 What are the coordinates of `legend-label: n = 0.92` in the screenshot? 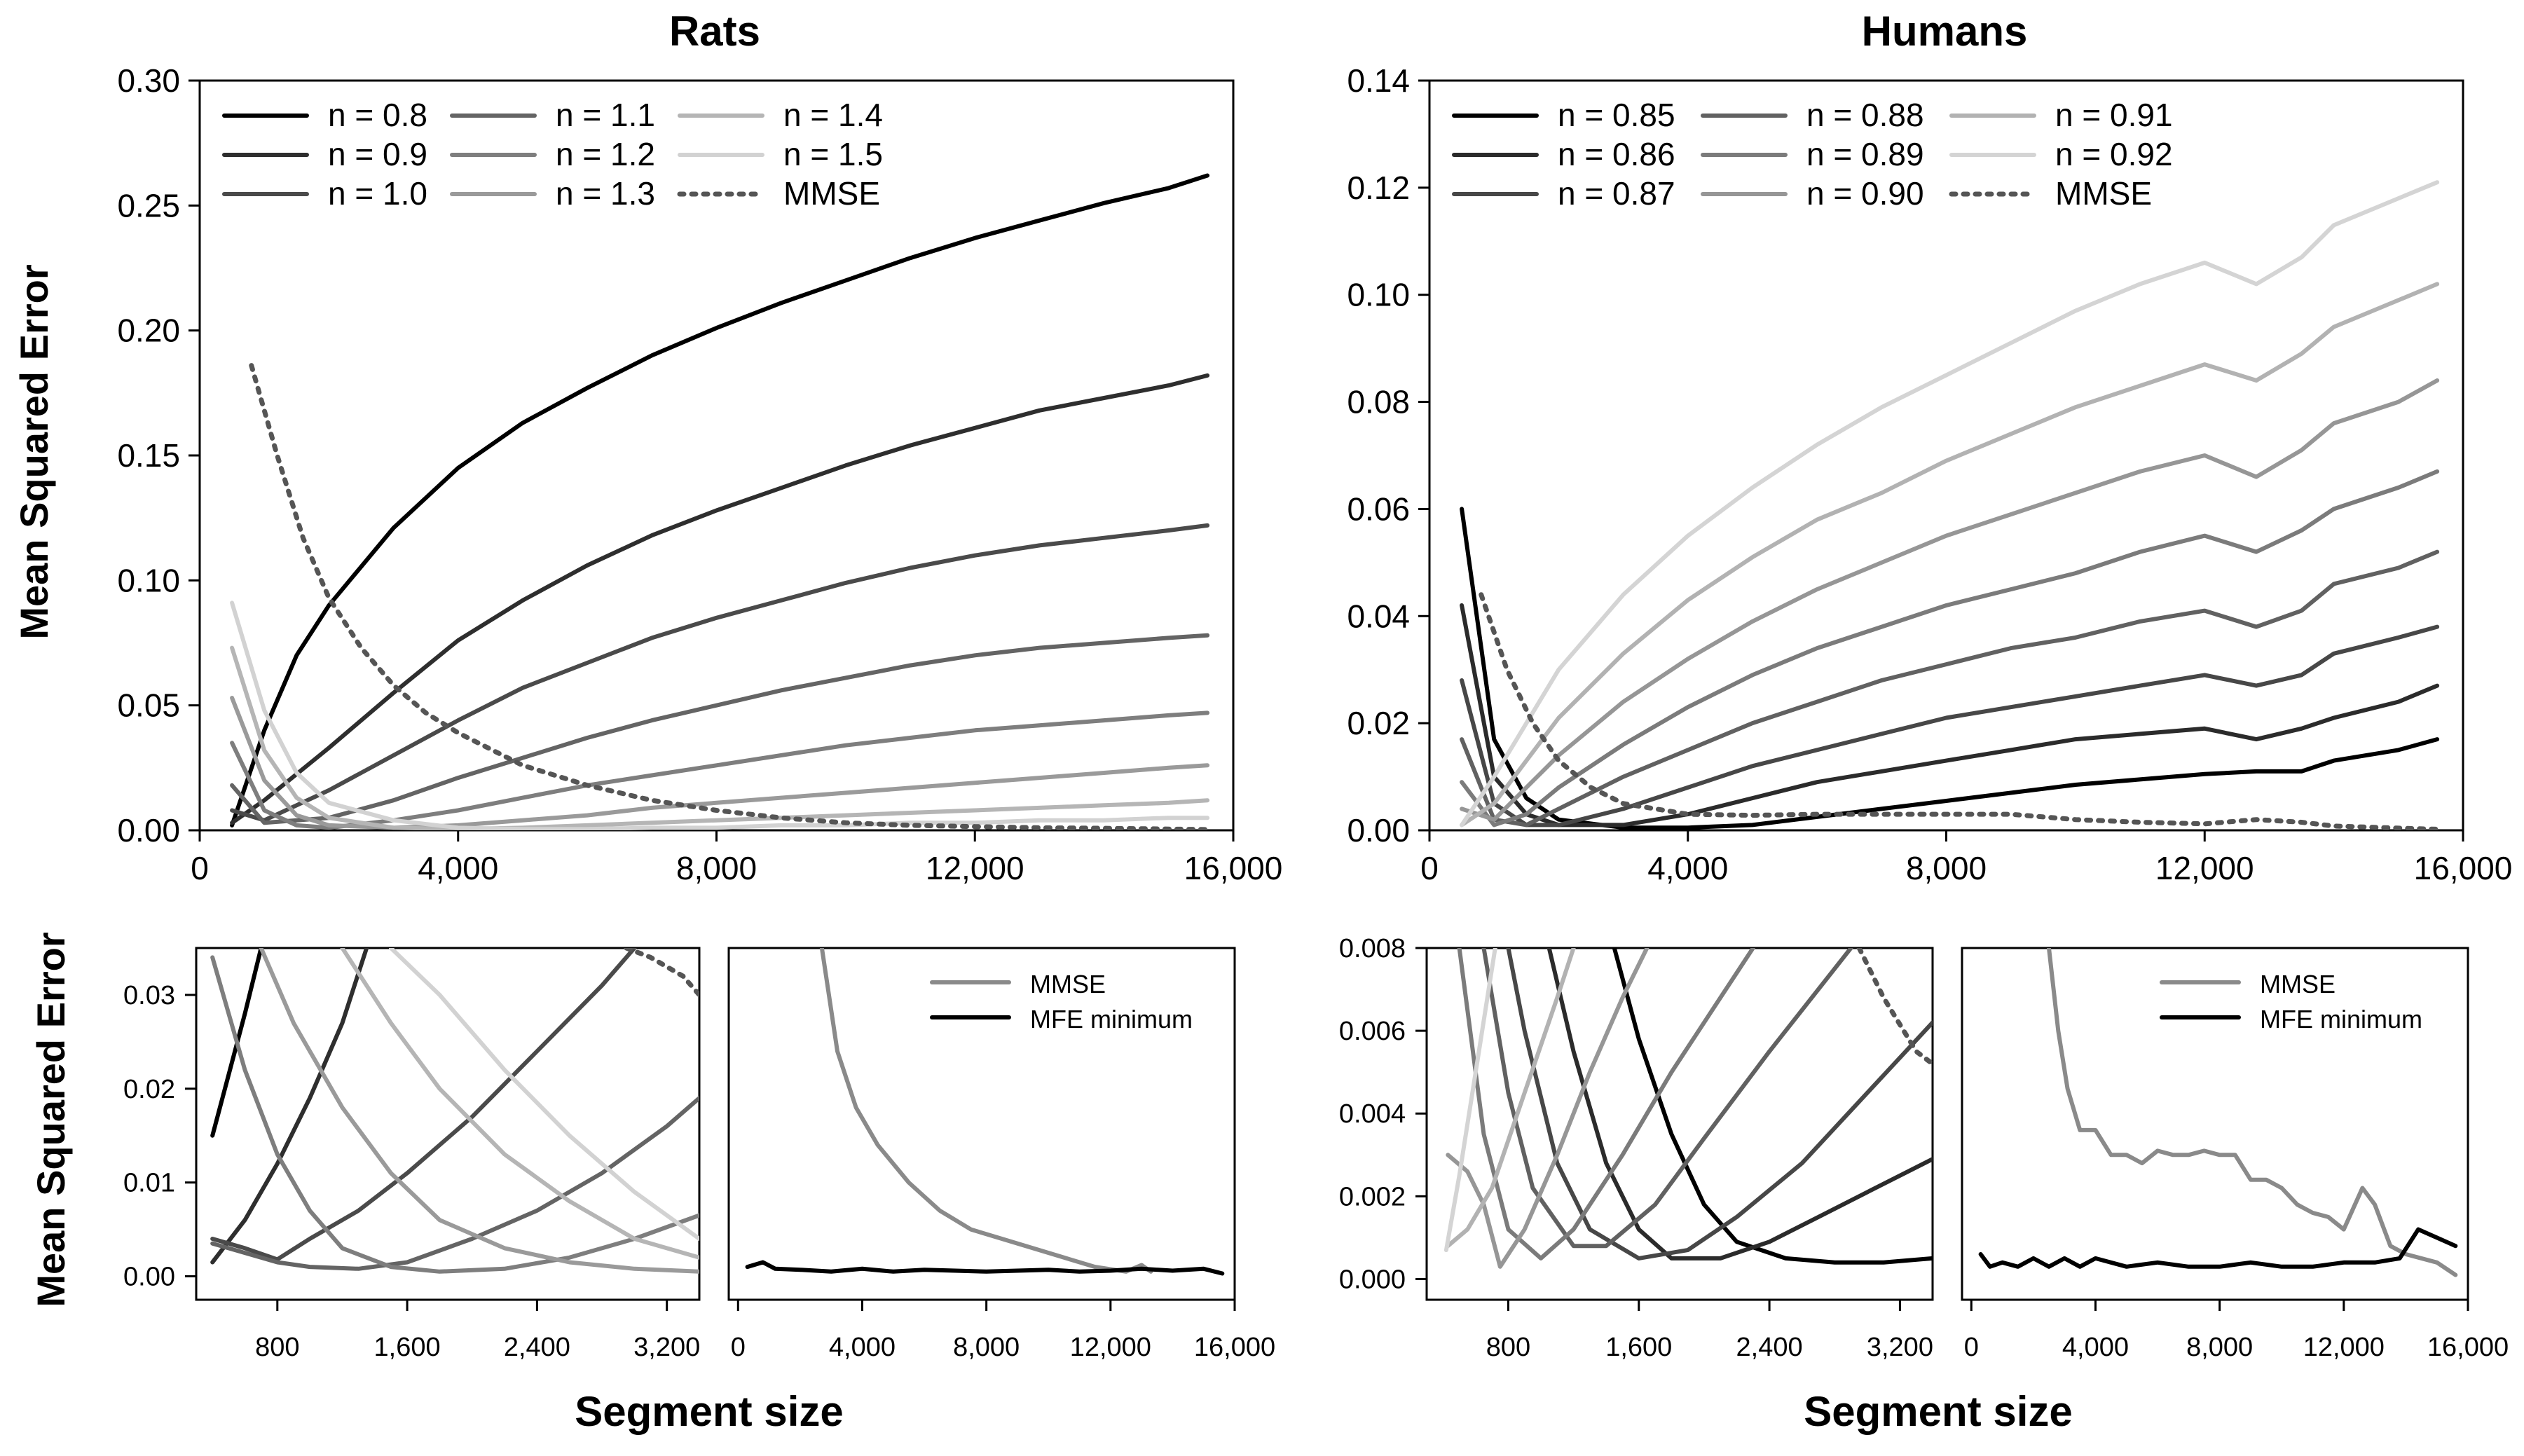 It's located at (2114, 154).